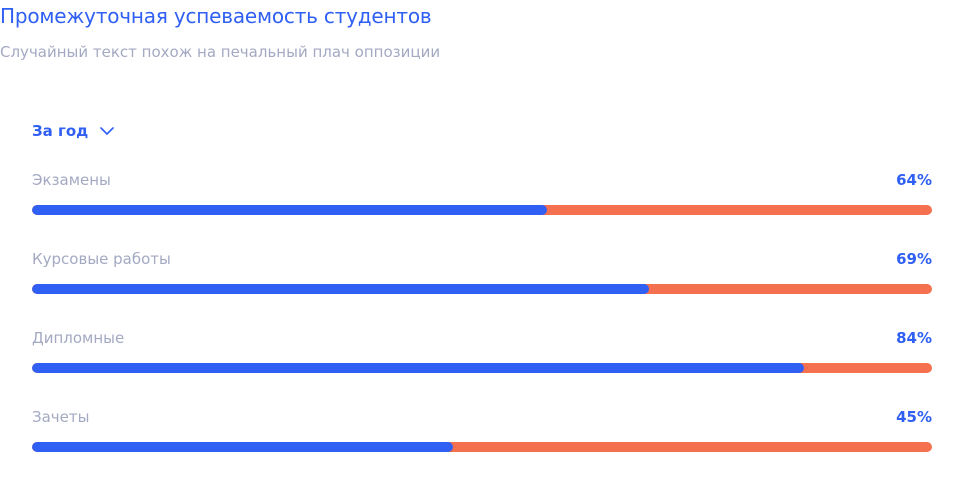 This screenshot has width=964, height=486. Describe the element at coordinates (78, 338) in the screenshot. I see `progress-label: Дипломные` at that location.